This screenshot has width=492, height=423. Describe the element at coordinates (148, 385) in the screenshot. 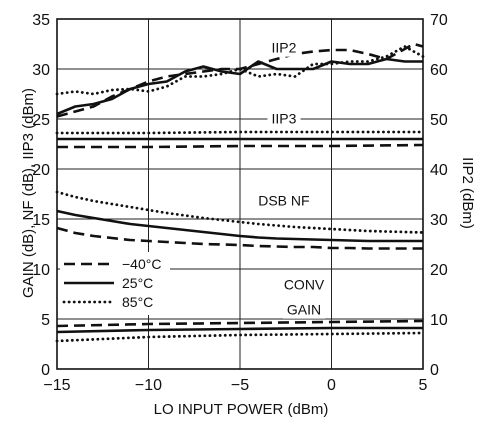

I see `x-tick-label: −10` at that location.